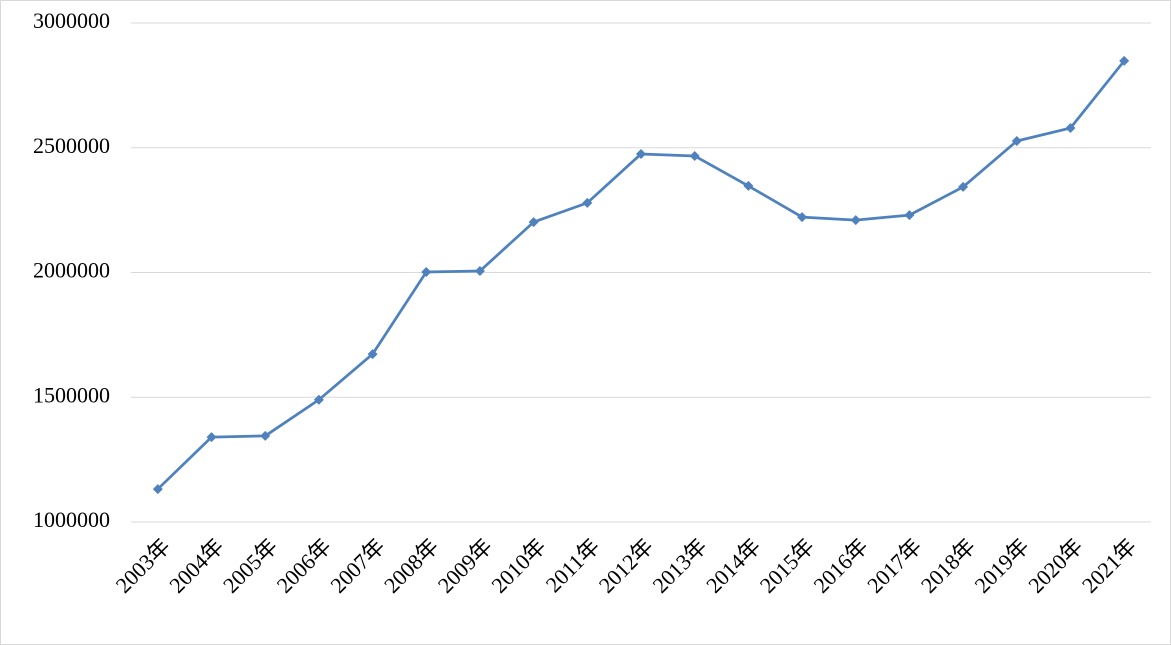 Image resolution: width=1171 pixels, height=645 pixels. What do you see at coordinates (71, 270) in the screenshot?
I see `y-tick-label: 2000000` at bounding box center [71, 270].